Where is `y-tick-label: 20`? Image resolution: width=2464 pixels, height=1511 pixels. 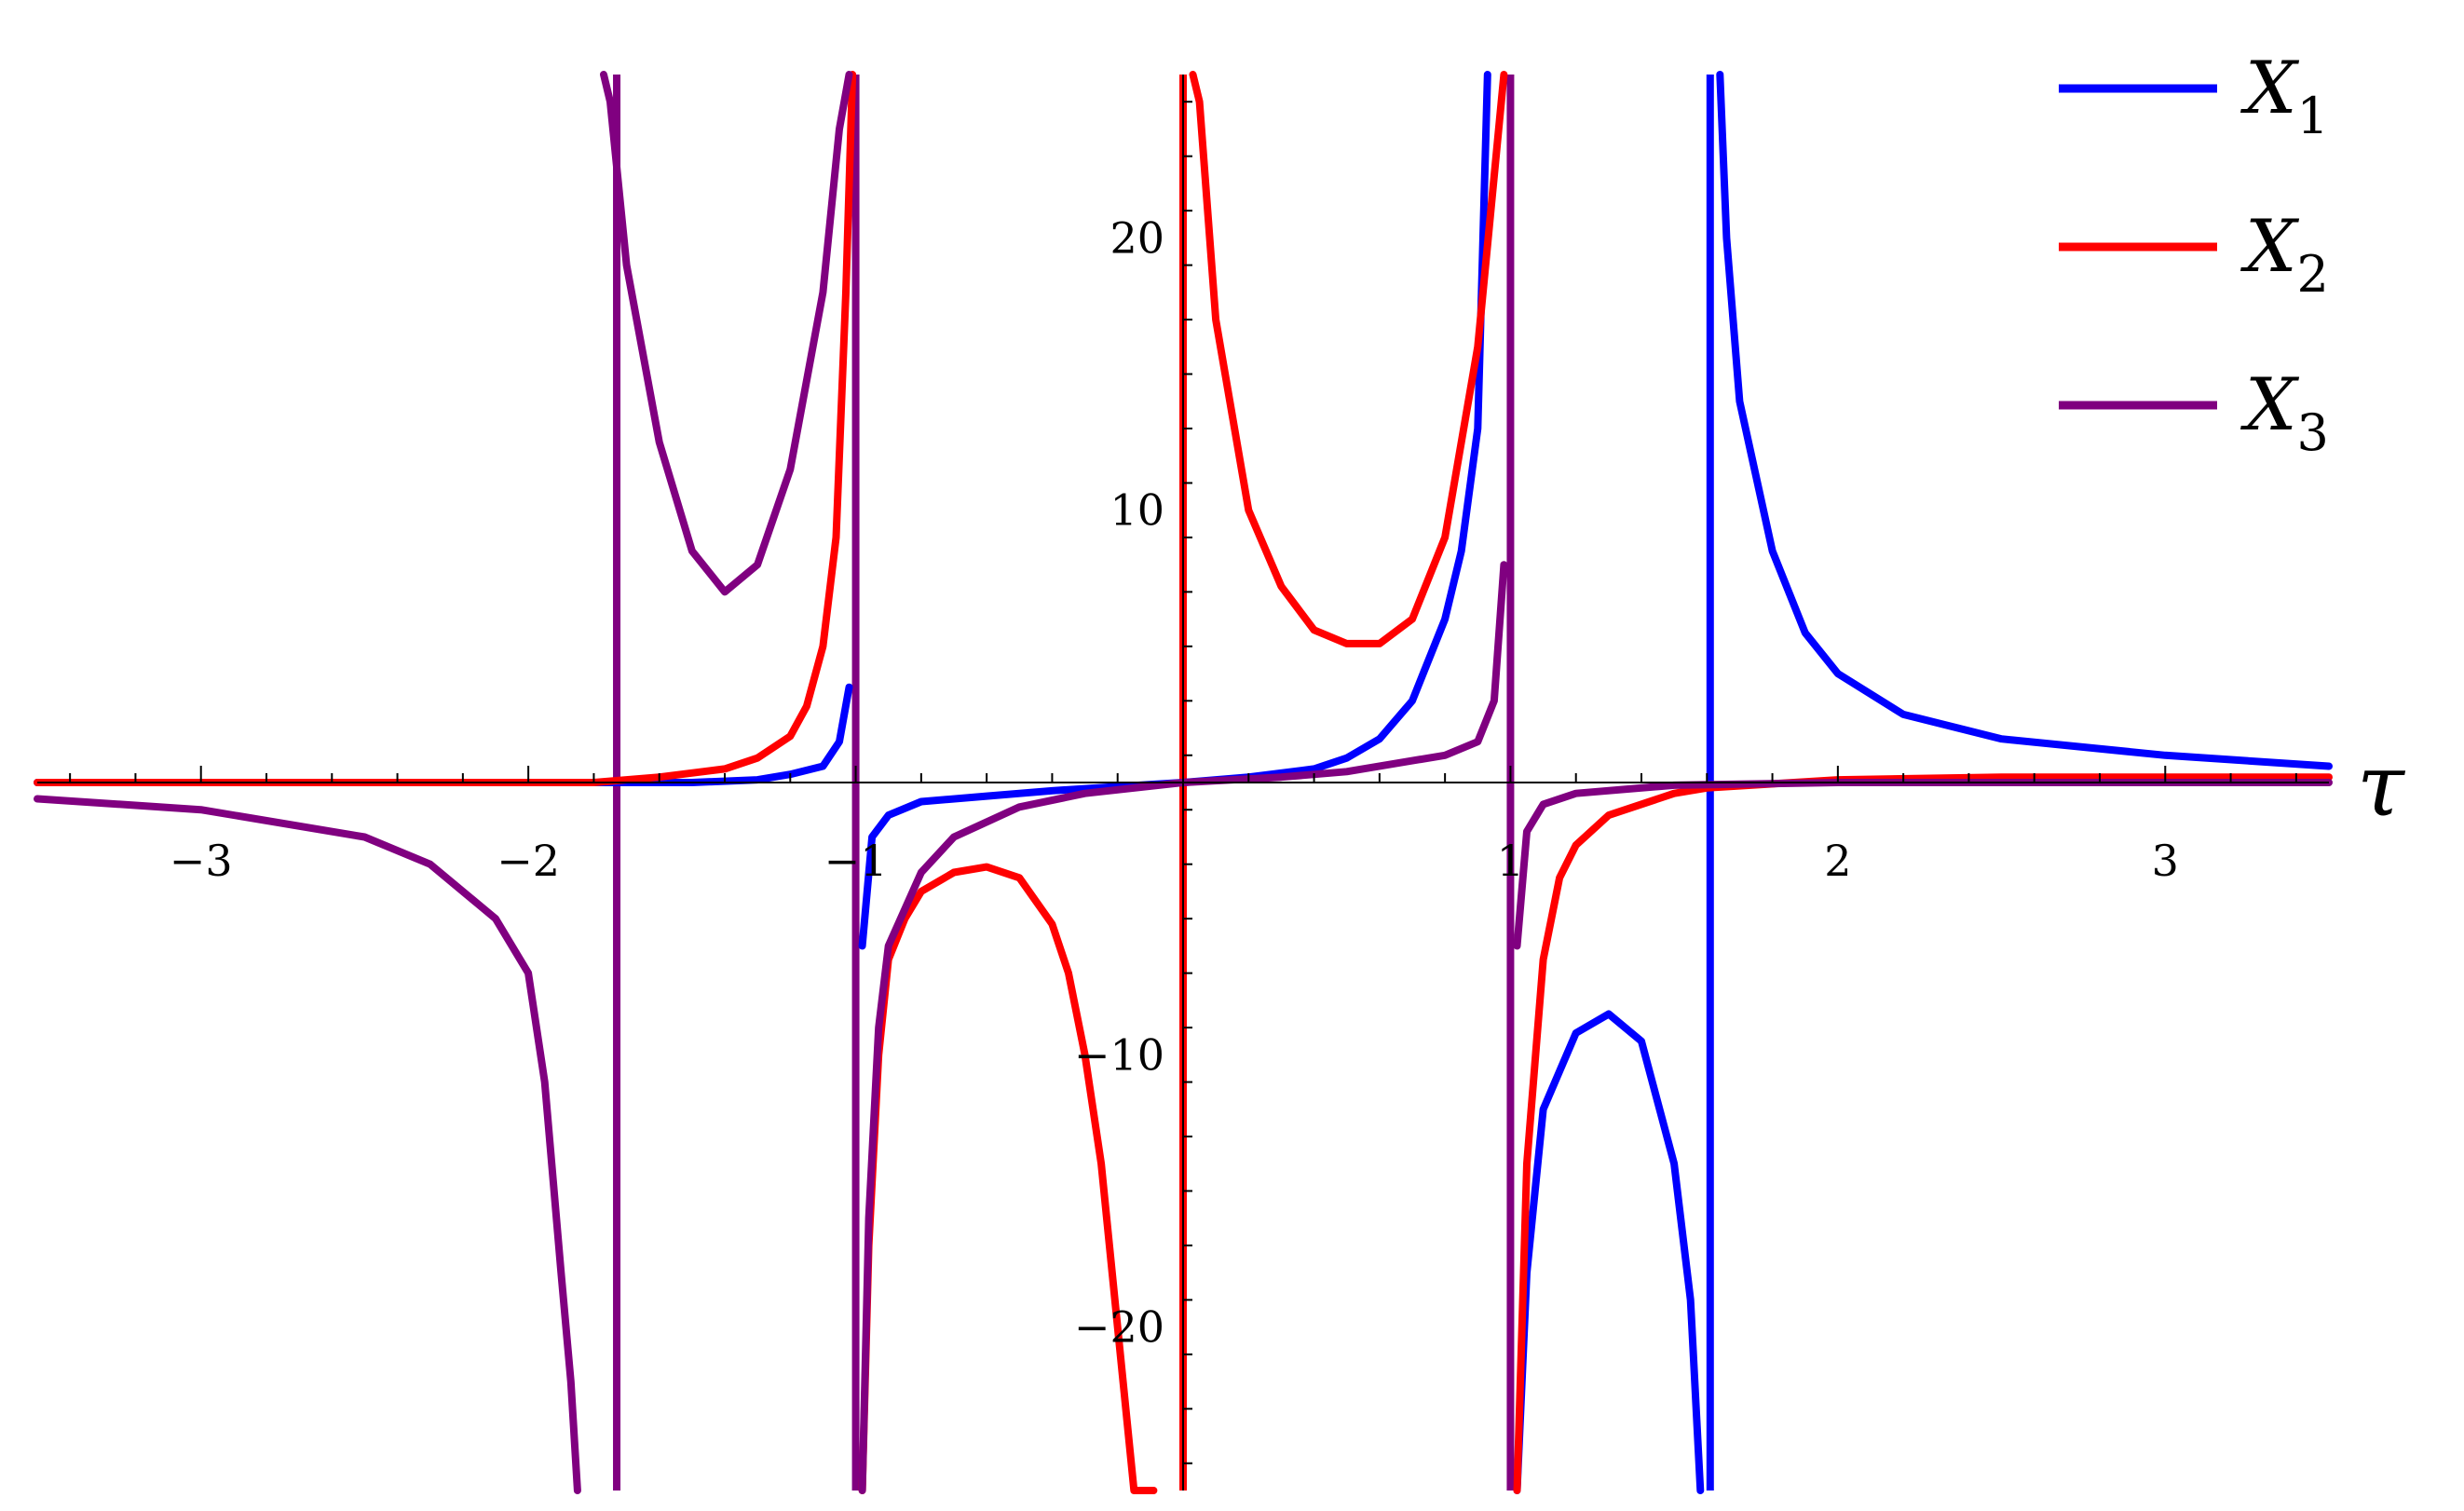 y-tick-label: 20 is located at coordinates (1136, 237).